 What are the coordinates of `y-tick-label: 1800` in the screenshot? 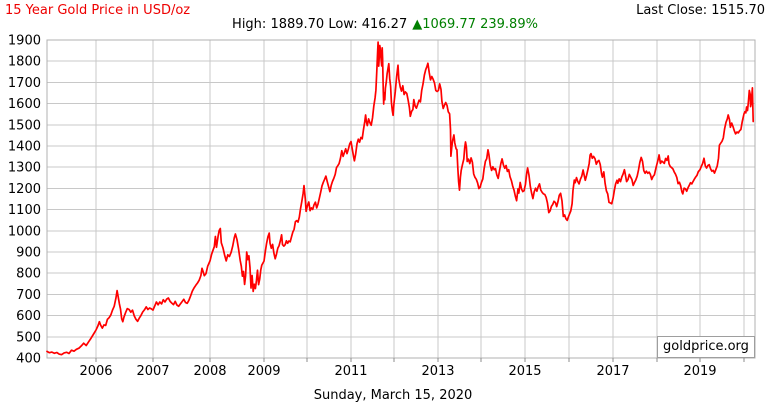 It's located at (24, 62).